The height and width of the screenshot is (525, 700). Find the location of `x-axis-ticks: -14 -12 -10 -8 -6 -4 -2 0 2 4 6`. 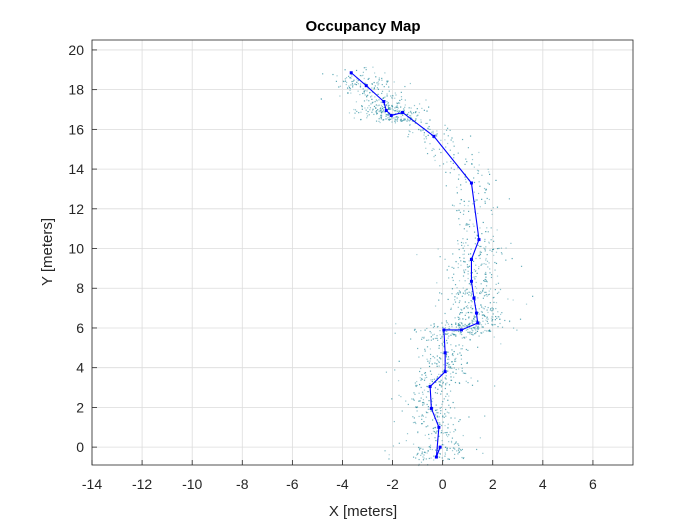

x-axis-ticks: -14 -12 -10 -8 -6 -4 -2 0 2 4 6 is located at coordinates (339, 476).